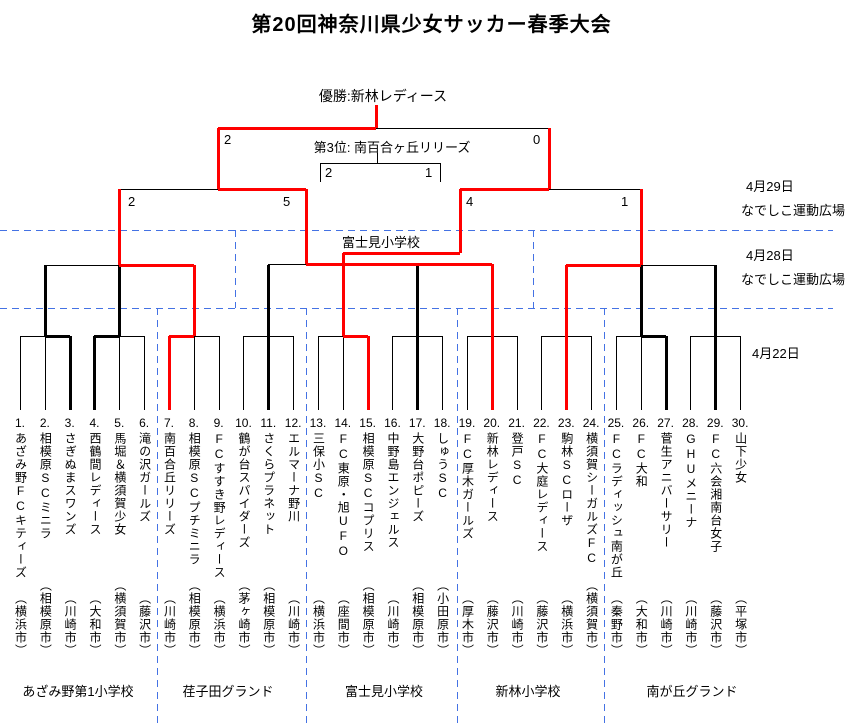  Describe the element at coordinates (20, 537) in the screenshot. I see `team-column-1: 1. あざみ野FCキティーズ （横浜市）` at that location.